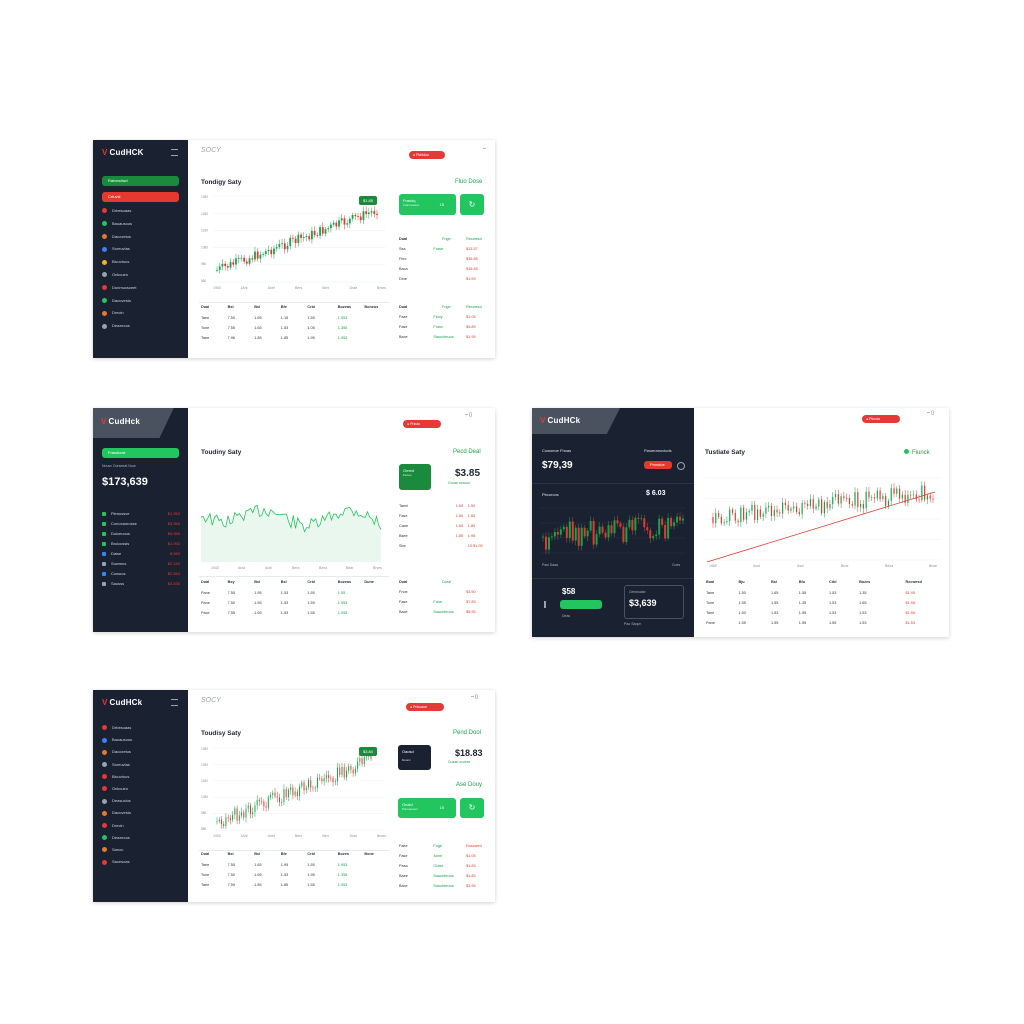  Describe the element at coordinates (442, 848) in the screenshot. I see `table-row: Faee Foge Ruscwed` at that location.